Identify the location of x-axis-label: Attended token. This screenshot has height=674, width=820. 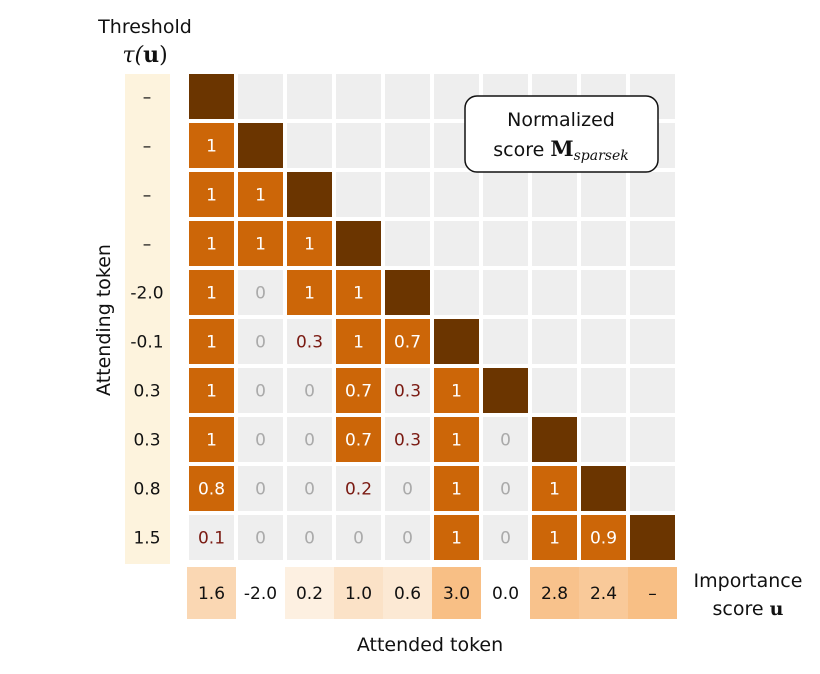
(430, 645).